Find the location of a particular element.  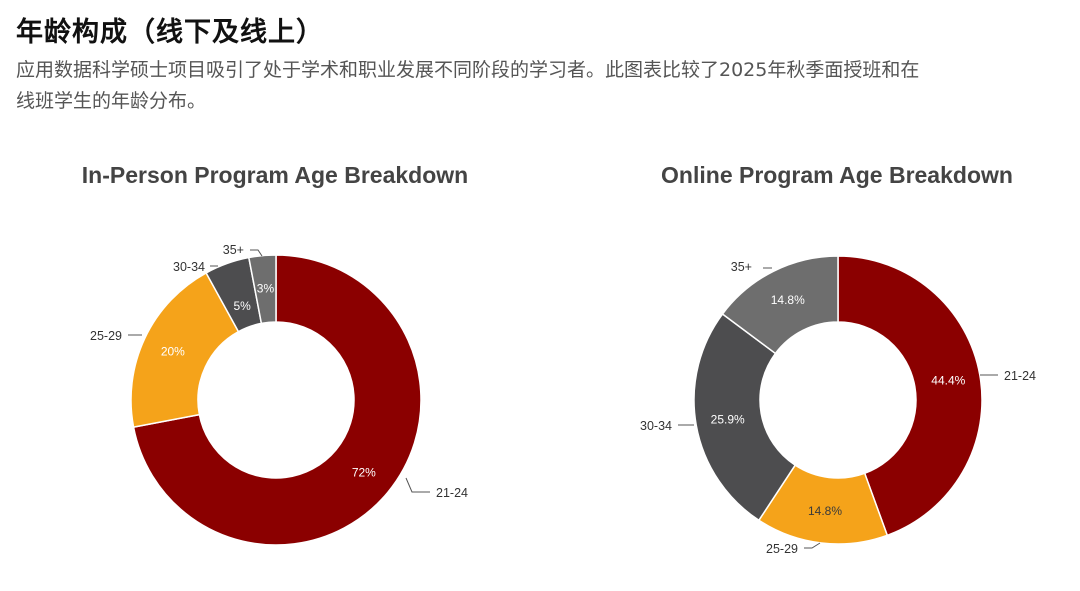

in-person-category-label-25-29: 25-29 is located at coordinates (106, 336).